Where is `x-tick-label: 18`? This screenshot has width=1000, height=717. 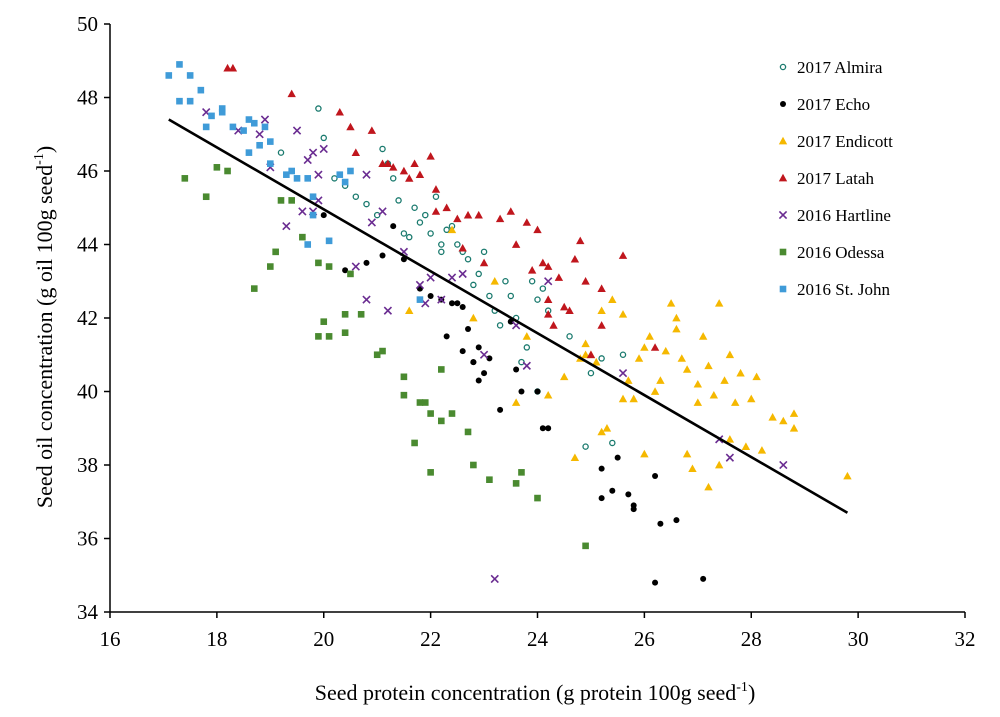 x-tick-label: 18 is located at coordinates (216, 639).